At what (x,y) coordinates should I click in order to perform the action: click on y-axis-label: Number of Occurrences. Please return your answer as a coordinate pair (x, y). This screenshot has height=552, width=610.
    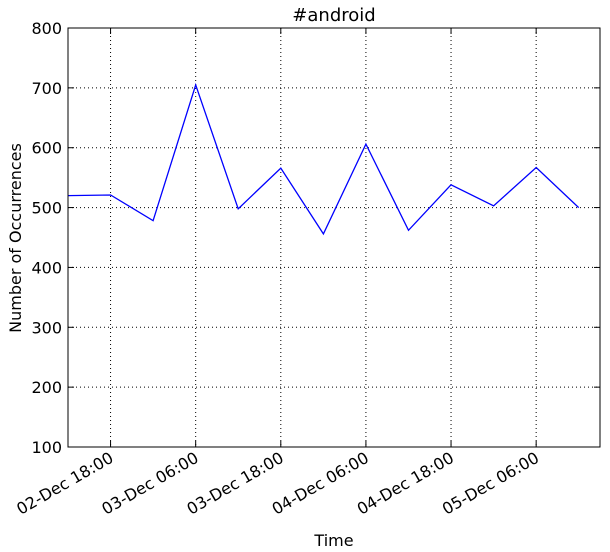
    Looking at the image, I should click on (15, 238).